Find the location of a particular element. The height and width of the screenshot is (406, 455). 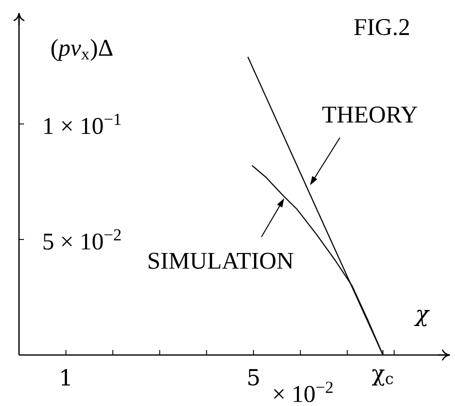

chart-title: FIG.2 is located at coordinates (381, 27).